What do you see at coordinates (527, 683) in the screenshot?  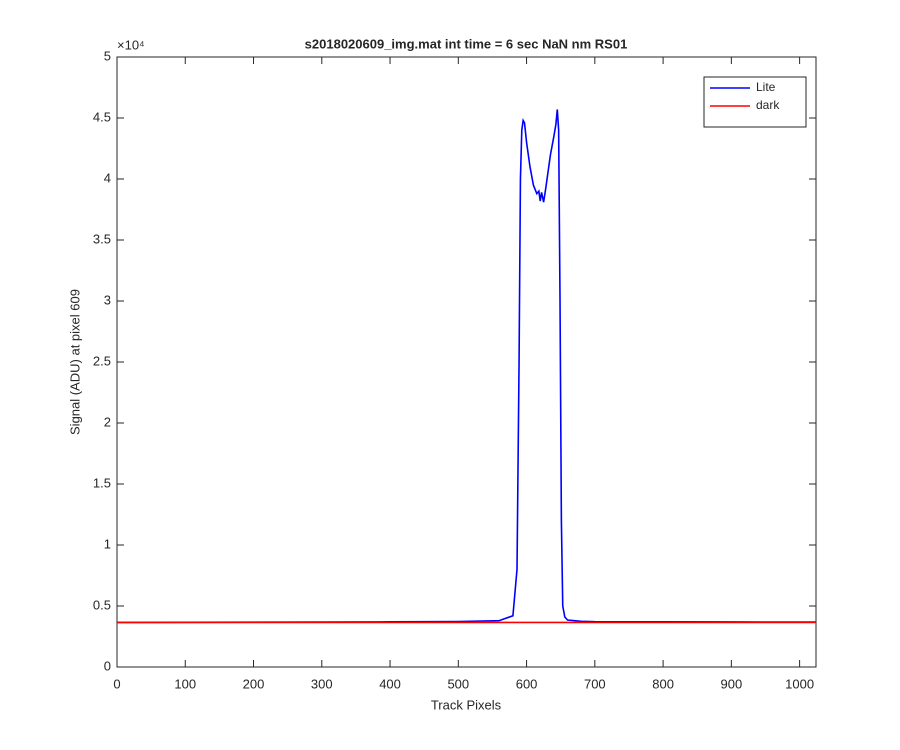 I see `x-tick-label: 600` at bounding box center [527, 683].